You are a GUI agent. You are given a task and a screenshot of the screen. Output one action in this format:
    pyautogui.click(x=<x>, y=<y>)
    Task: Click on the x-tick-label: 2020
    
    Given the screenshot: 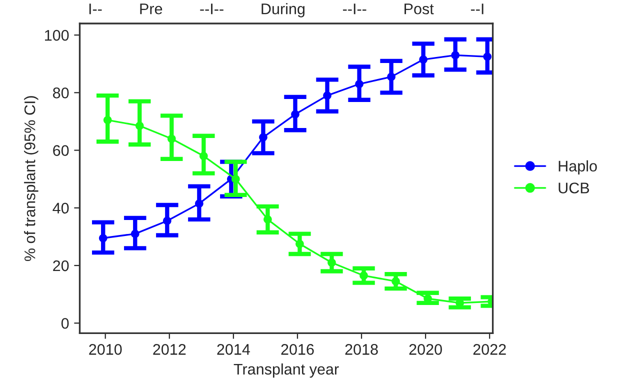 What is the action you would take?
    pyautogui.click(x=425, y=349)
    